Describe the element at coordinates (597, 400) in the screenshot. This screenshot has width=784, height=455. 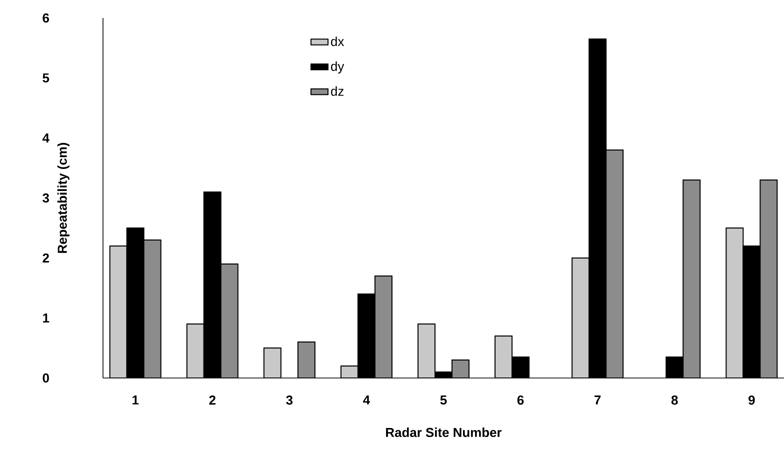
I see `x-tick-label: 7` at that location.